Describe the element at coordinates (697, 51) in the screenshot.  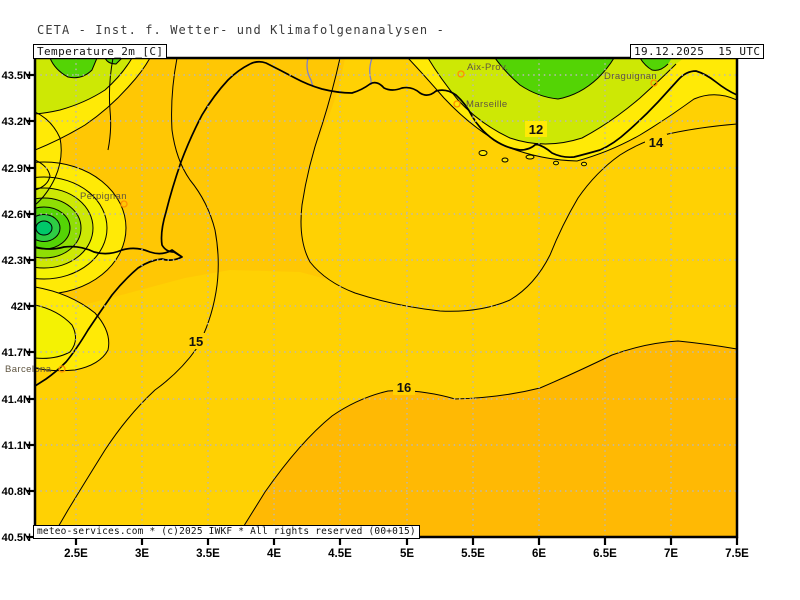
I see `map-datetime: 19.12.2025 15 UTC` at that location.